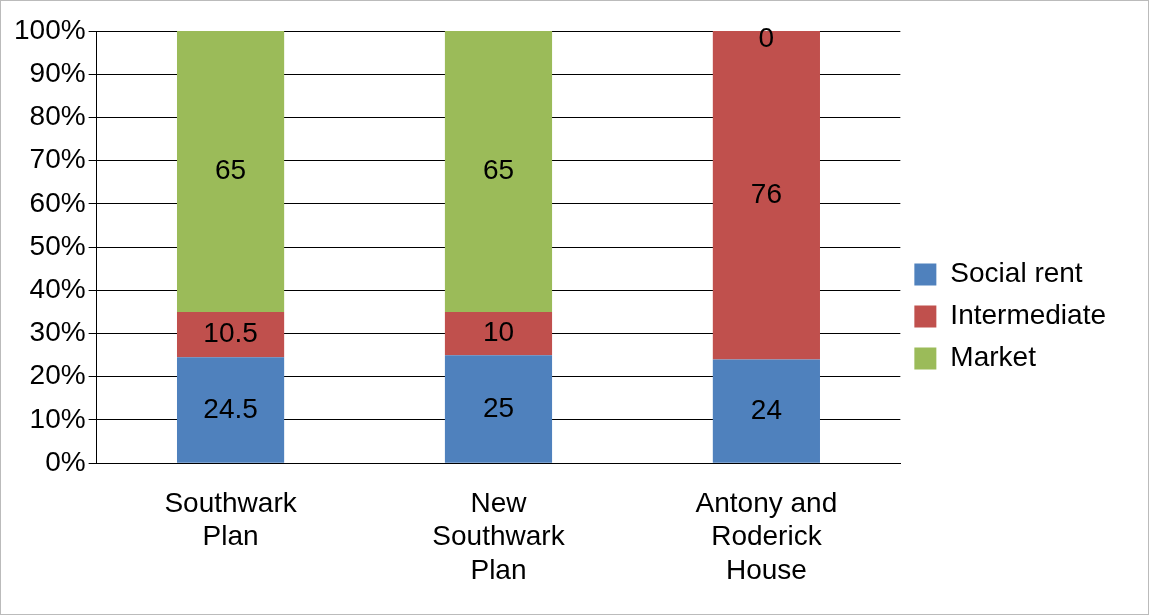  Describe the element at coordinates (57, 116) in the screenshot. I see `y-tick-label: 80%` at that location.